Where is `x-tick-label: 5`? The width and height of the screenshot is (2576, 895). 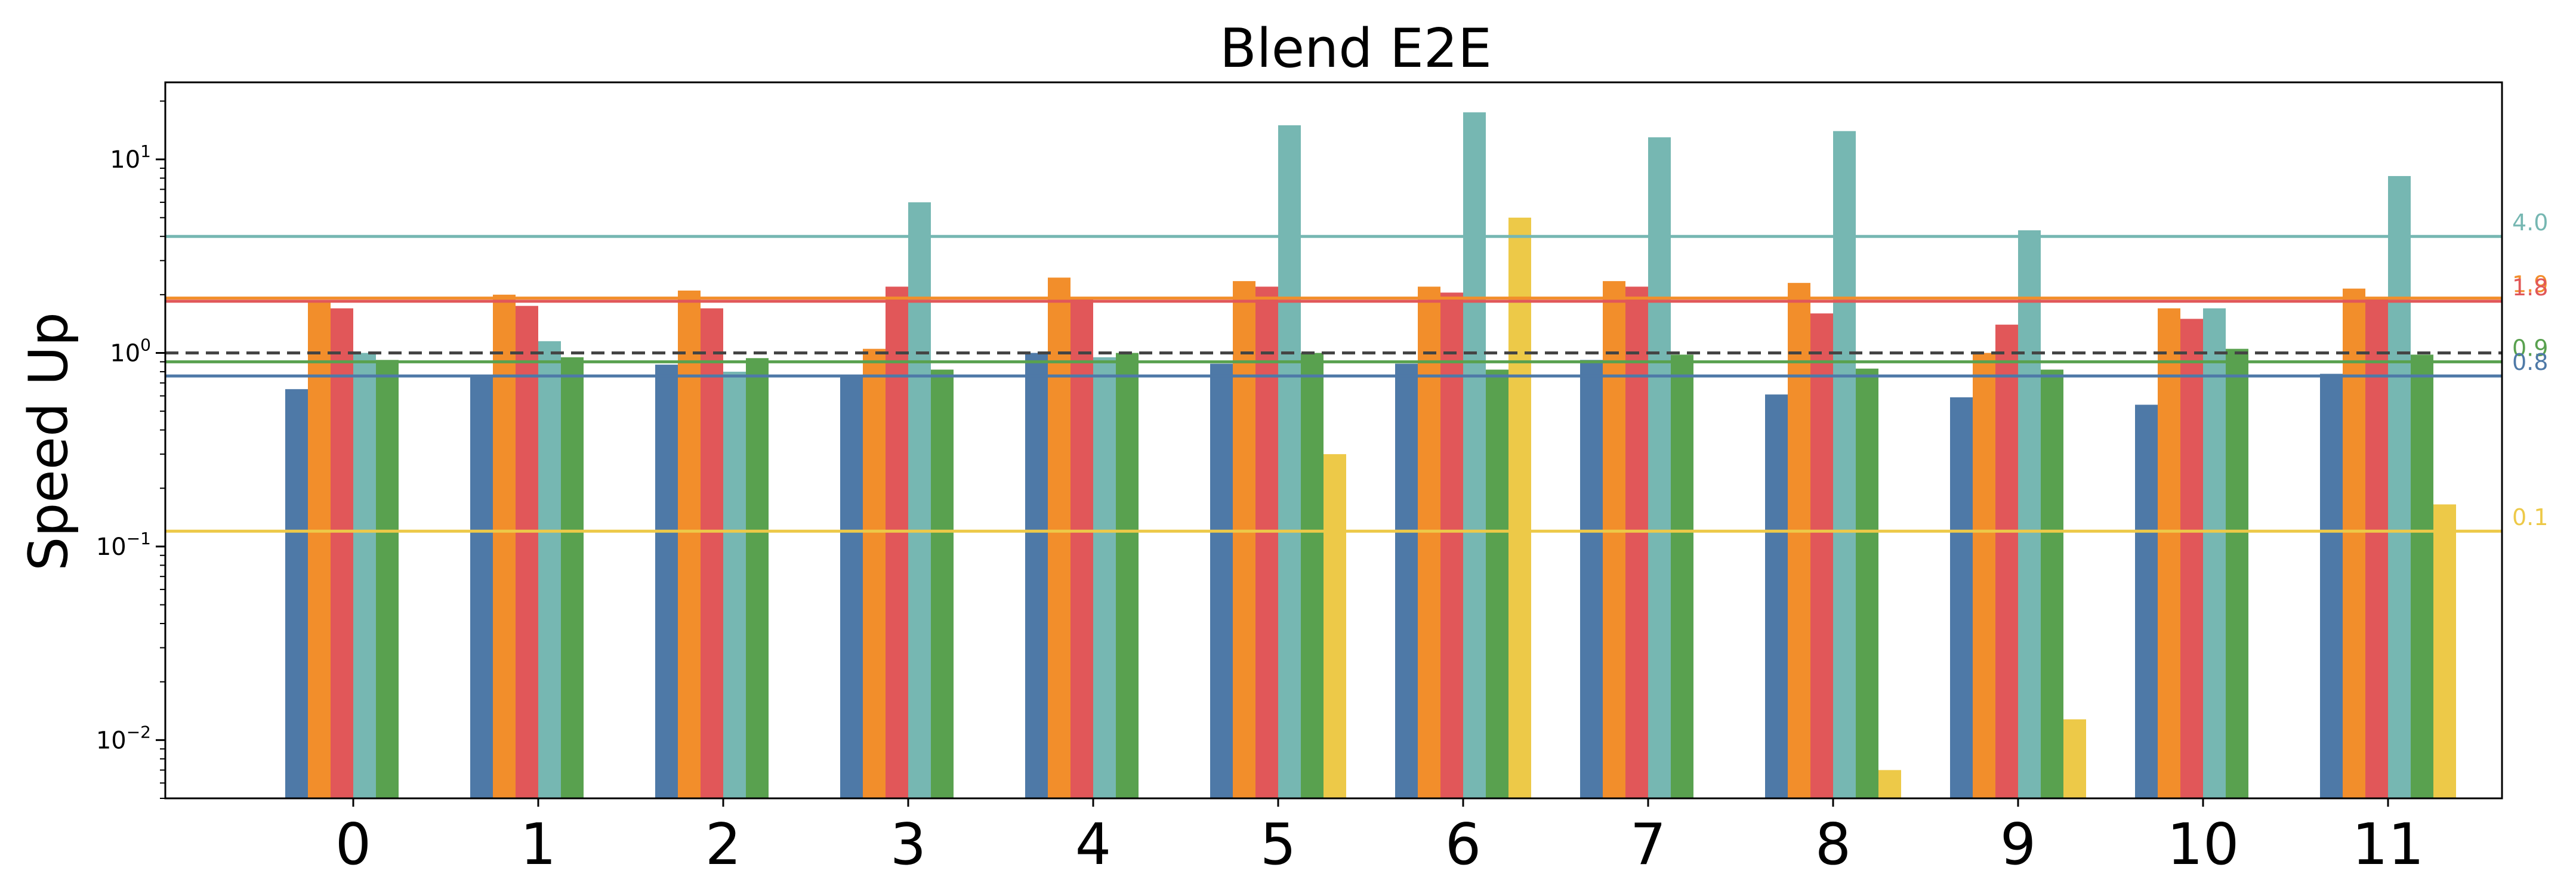 x-tick-label: 5 is located at coordinates (1278, 845).